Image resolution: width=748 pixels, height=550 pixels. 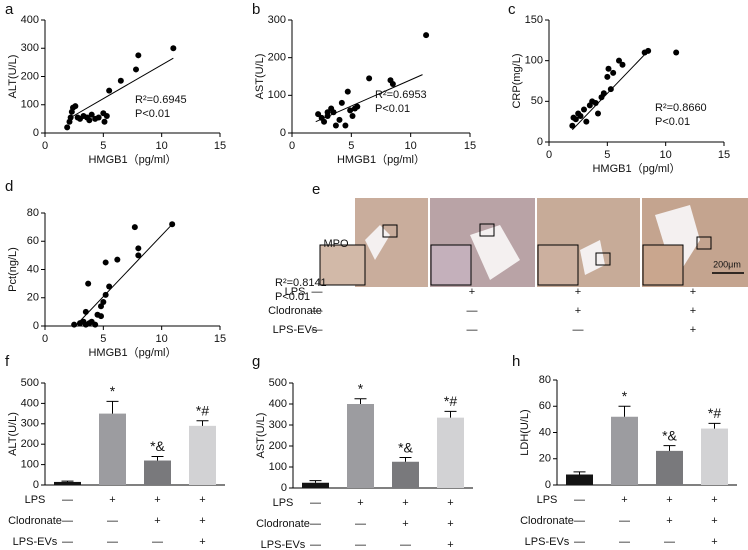 What do you see at coordinates (545, 406) in the screenshot?
I see `y-tick-label: 60` at bounding box center [545, 406].